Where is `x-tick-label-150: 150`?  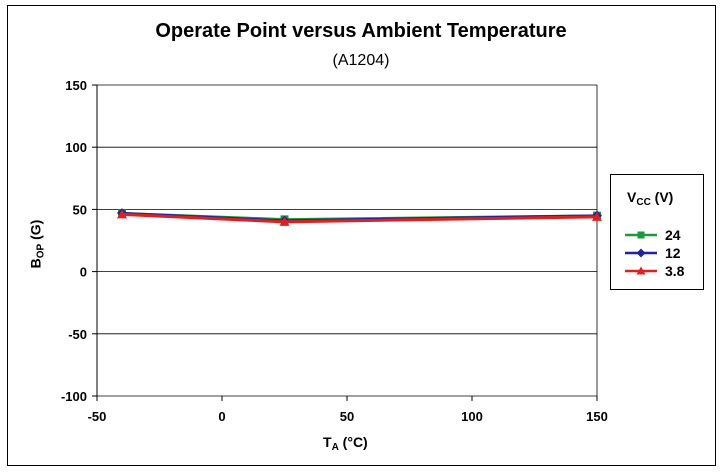 x-tick-label-150: 150 is located at coordinates (597, 416).